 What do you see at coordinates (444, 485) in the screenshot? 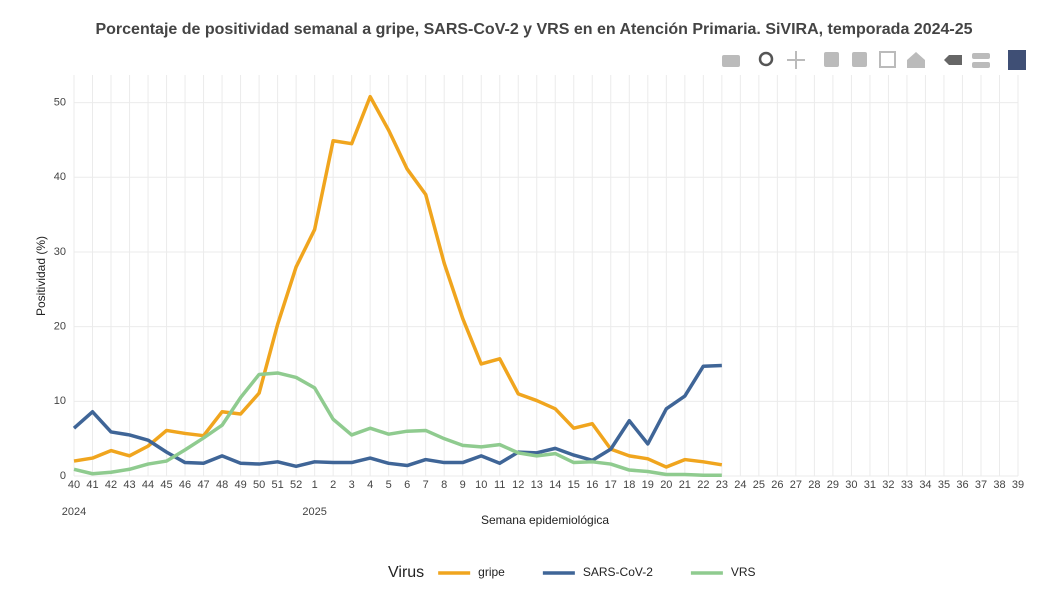
I see `x-tick-label: 8` at bounding box center [444, 485].